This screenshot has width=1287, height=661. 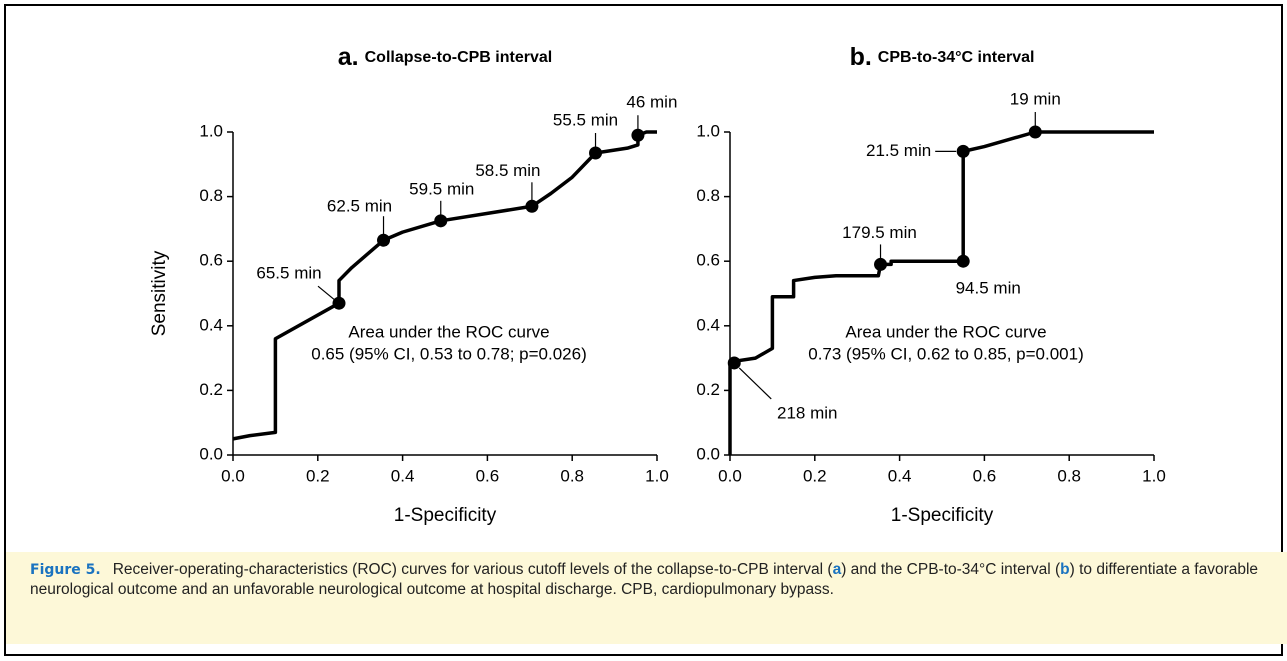 I want to click on chart-title: b. CPB-to-34°C interval, so click(x=942, y=57).